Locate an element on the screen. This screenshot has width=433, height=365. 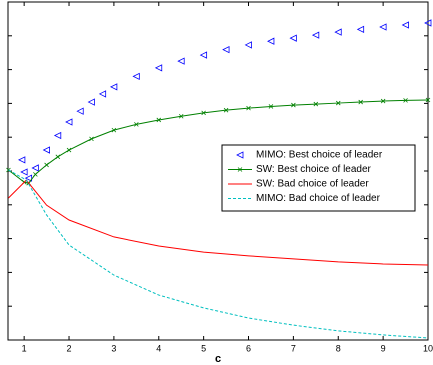
x-tick-label: 6 is located at coordinates (248, 348).